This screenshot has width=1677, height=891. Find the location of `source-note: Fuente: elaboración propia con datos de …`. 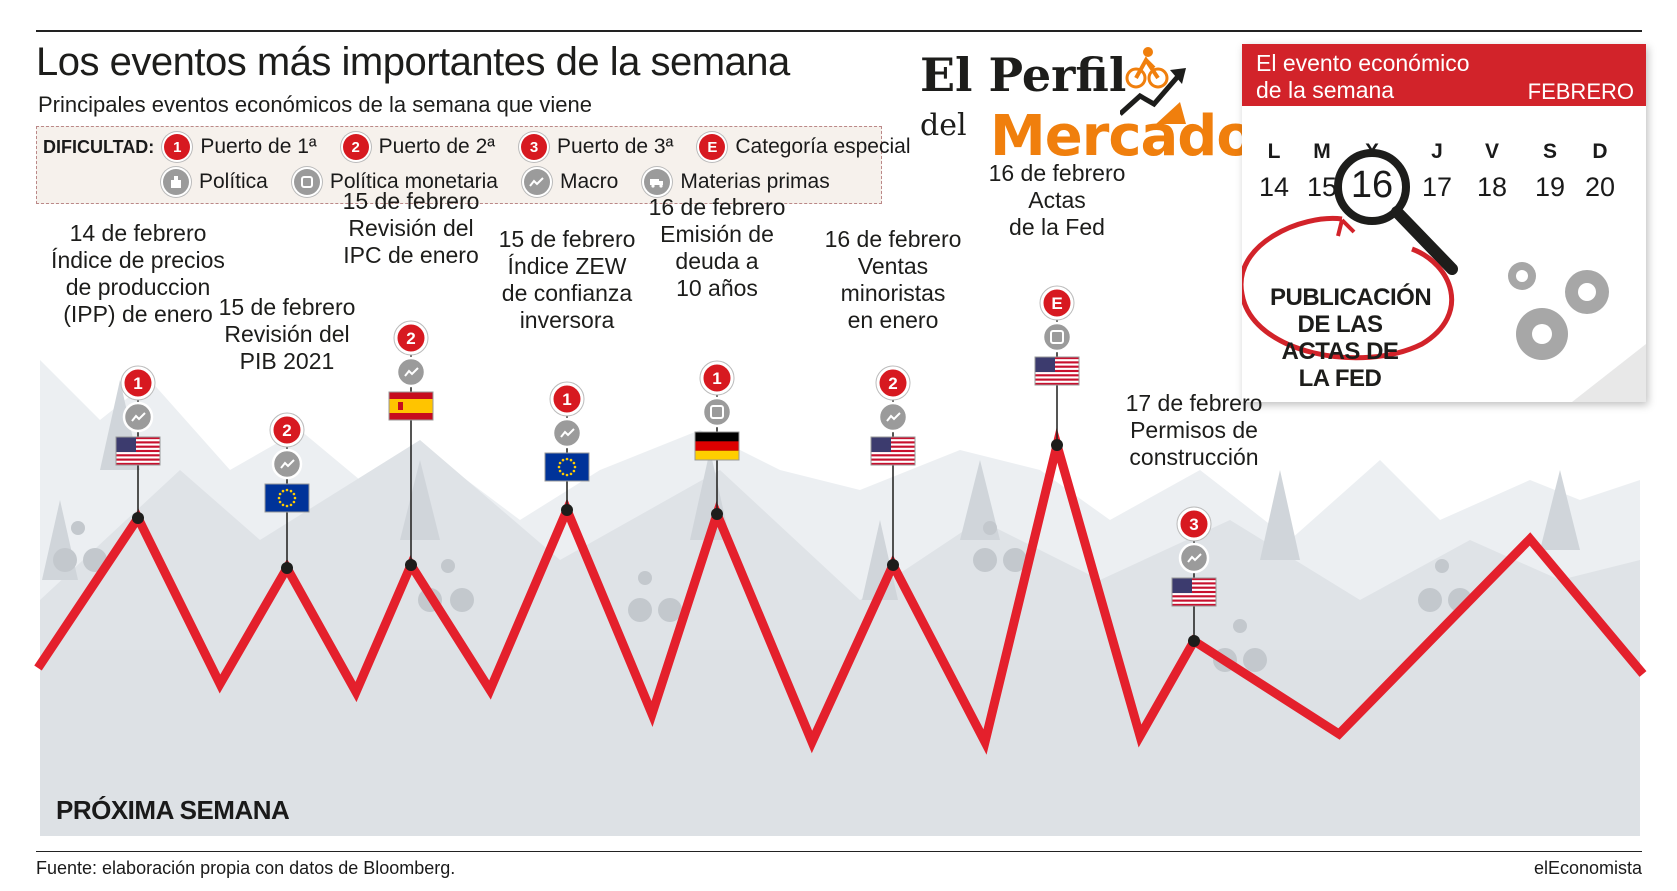

source-note: Fuente: elaboración propia con datos de … is located at coordinates (246, 868).